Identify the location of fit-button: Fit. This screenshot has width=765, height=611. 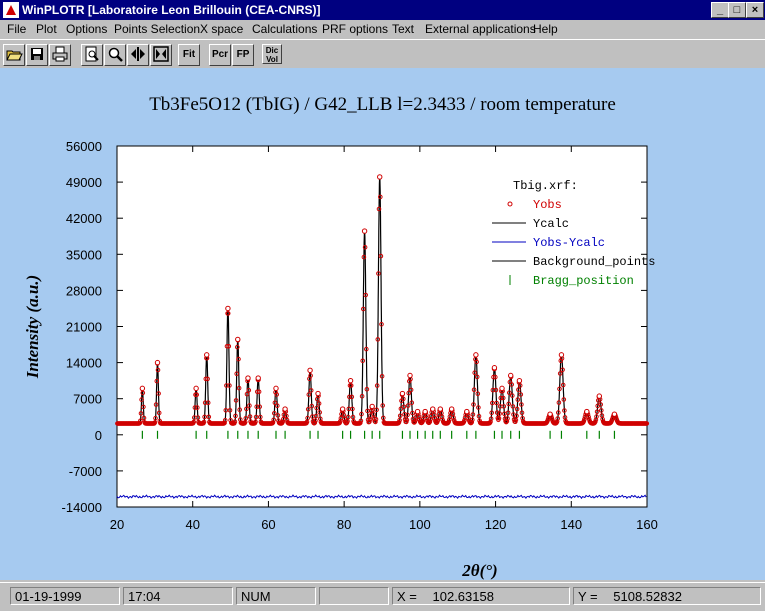
(189, 55).